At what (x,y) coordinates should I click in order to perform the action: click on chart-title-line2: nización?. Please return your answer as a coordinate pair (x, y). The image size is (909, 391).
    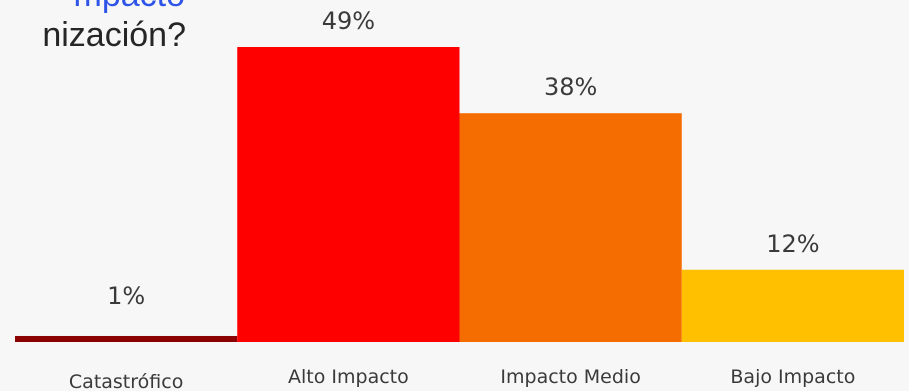
    Looking at the image, I should click on (114, 35).